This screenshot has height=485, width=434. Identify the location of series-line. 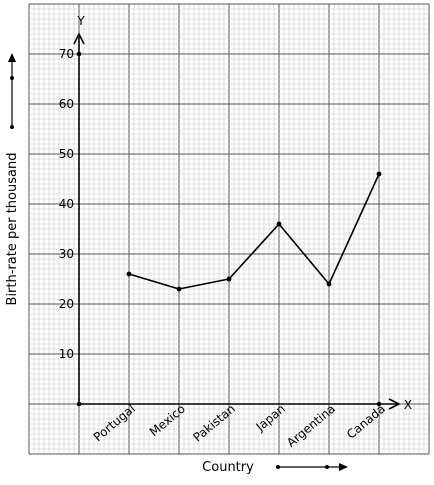
(254, 231).